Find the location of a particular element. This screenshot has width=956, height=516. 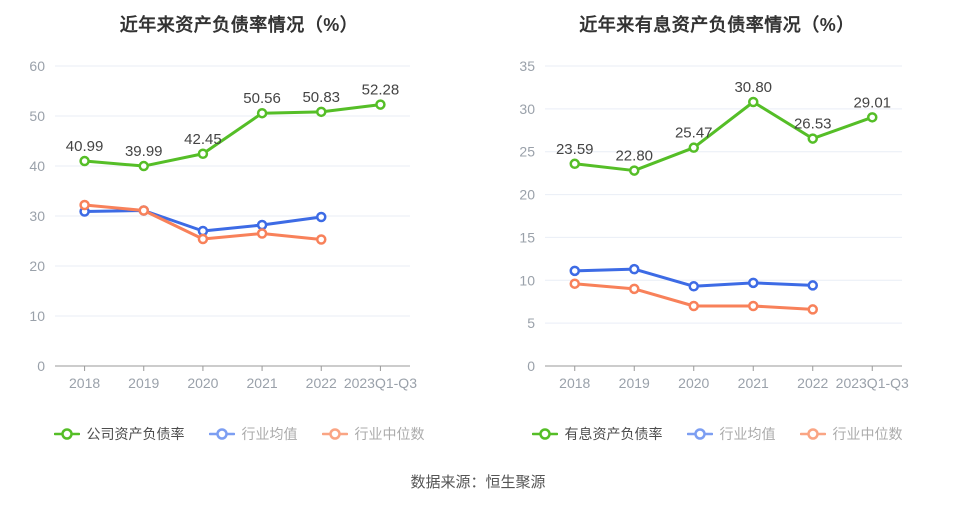

y-axis-tick-label: 15 is located at coordinates (527, 237).